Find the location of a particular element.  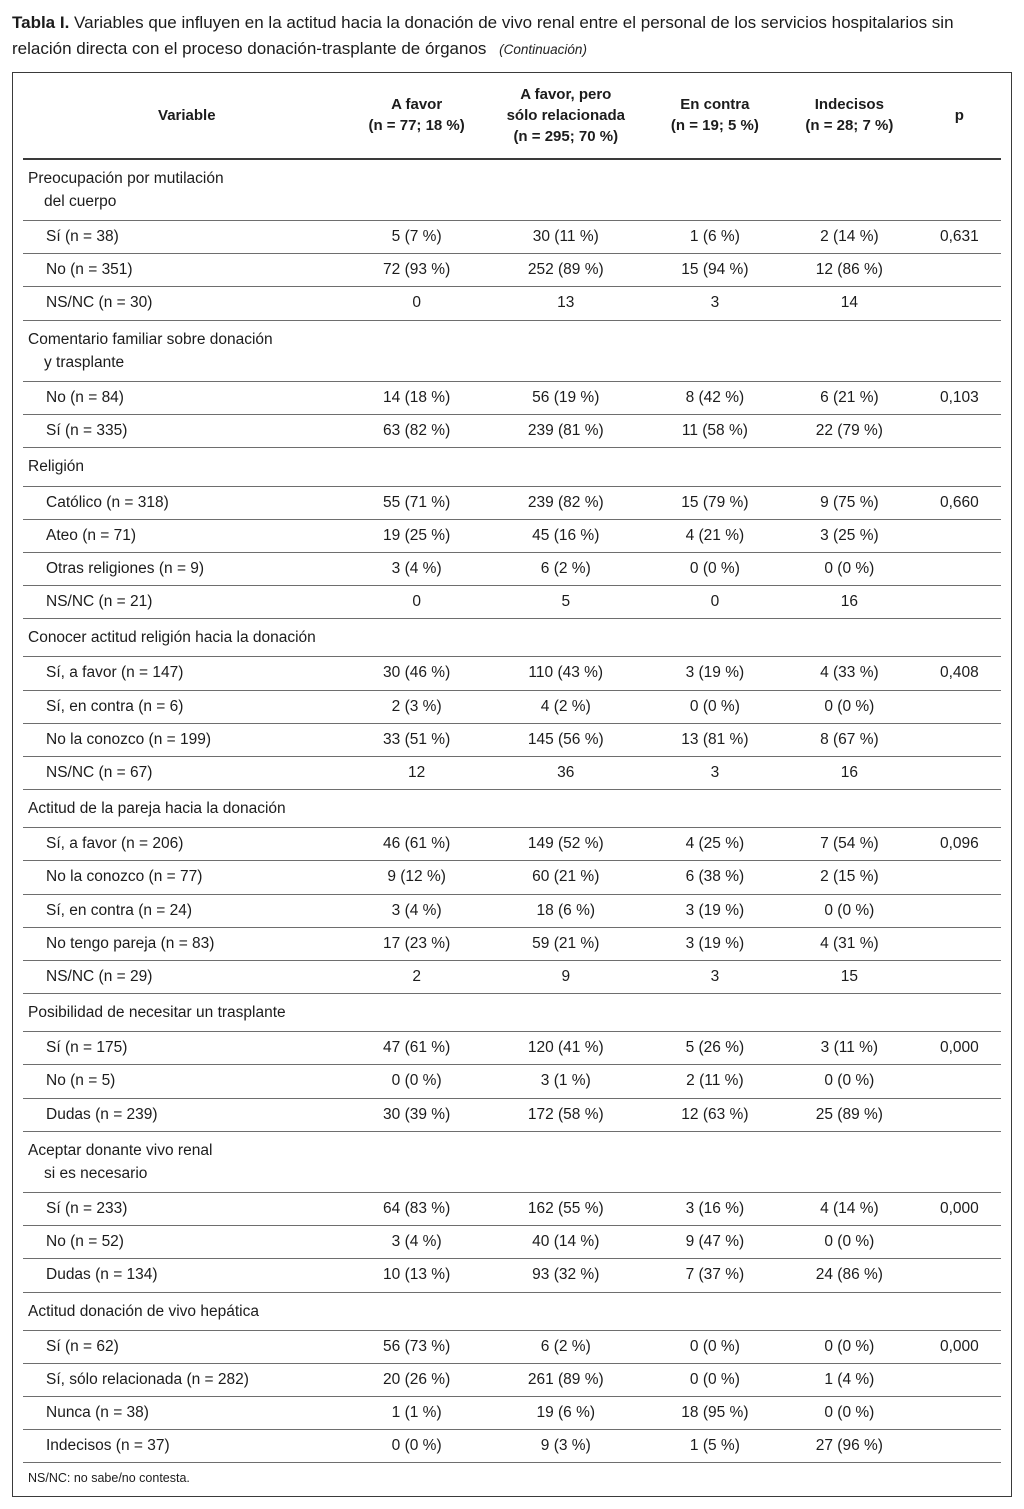

column-header-line: Variable is located at coordinates (187, 115).